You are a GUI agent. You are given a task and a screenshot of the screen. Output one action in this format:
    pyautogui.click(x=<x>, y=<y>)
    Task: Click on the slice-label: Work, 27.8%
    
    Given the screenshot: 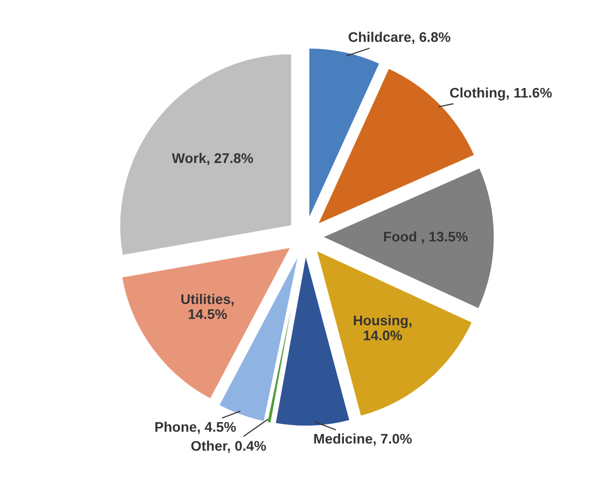 What is the action you would take?
    pyautogui.click(x=213, y=159)
    